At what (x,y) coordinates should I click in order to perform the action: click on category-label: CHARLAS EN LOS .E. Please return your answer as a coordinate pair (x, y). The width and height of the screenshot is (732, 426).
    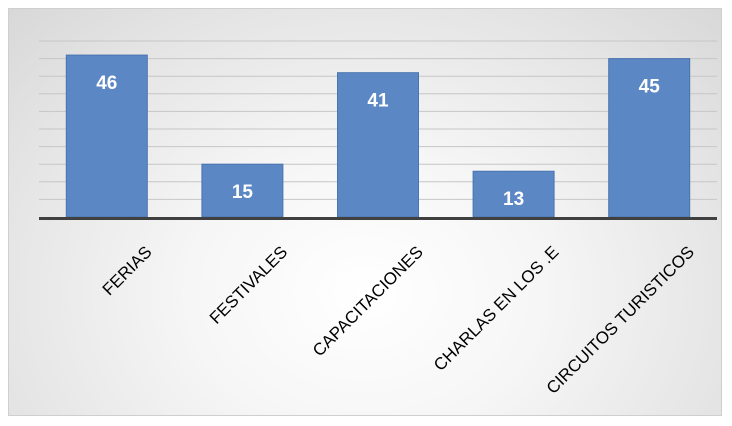
    Looking at the image, I should click on (496, 308).